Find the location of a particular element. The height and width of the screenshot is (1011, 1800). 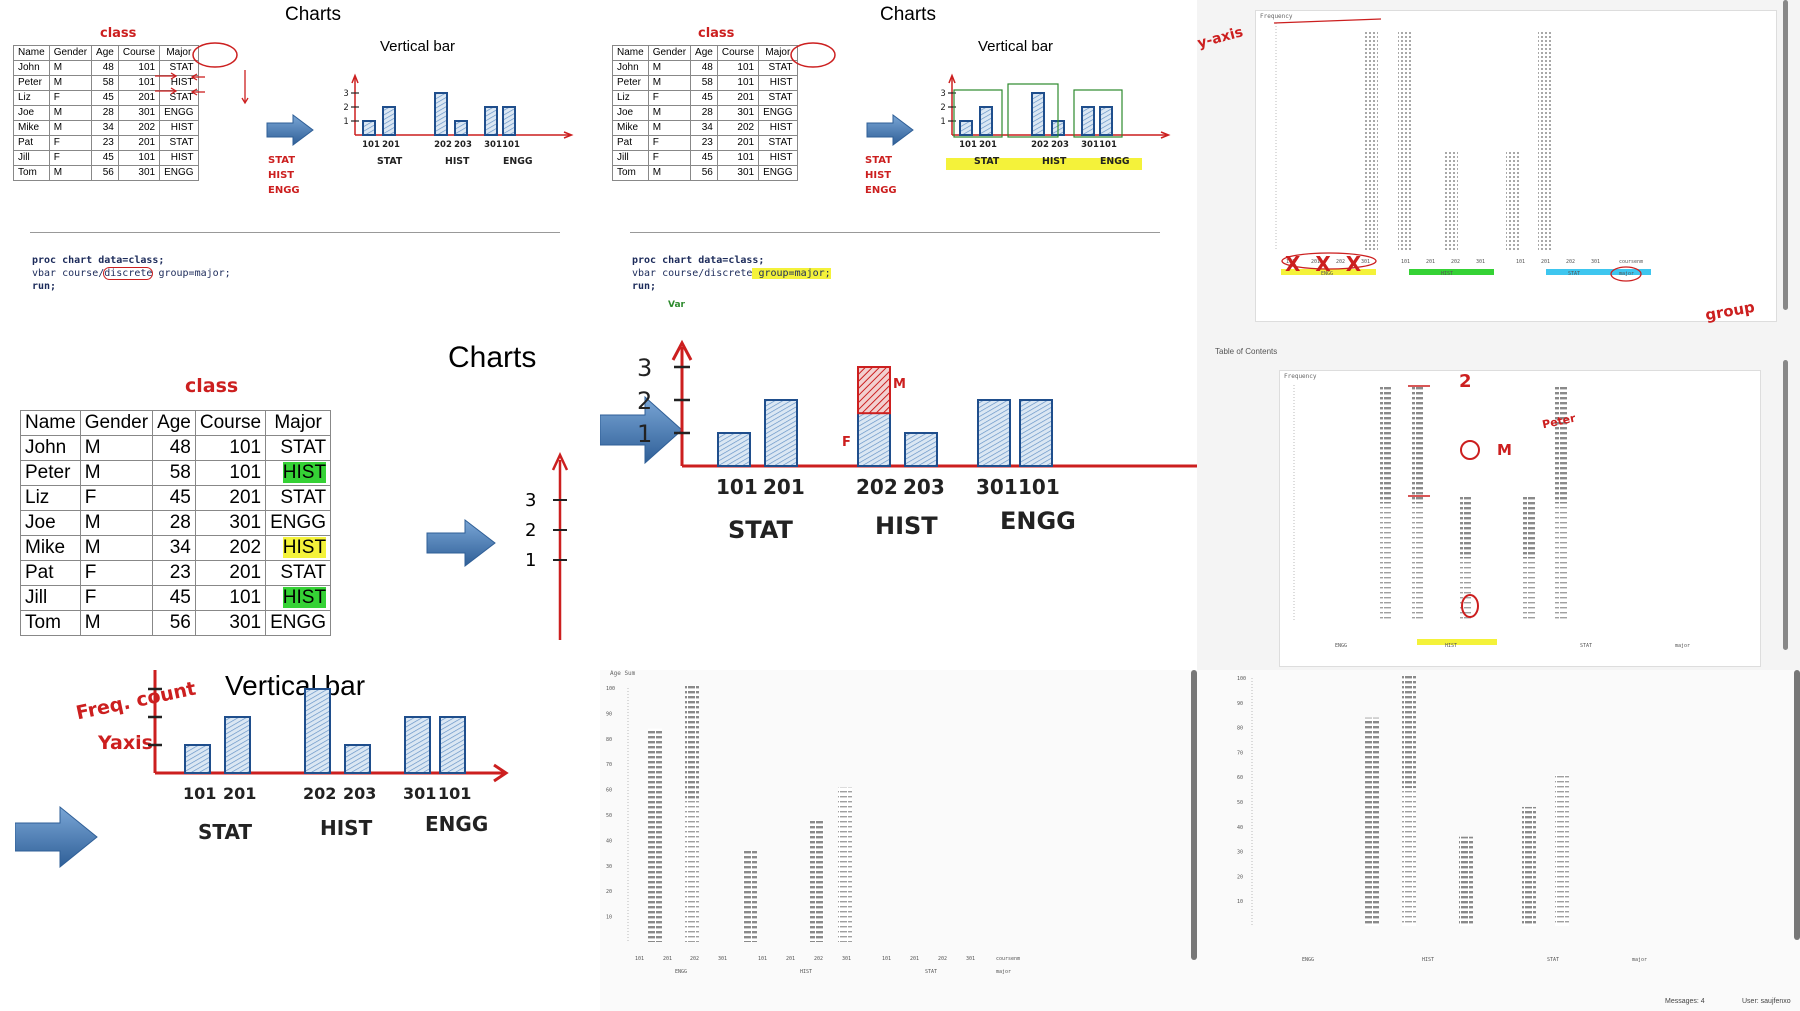

table-cell: 202 is located at coordinates (139, 128).